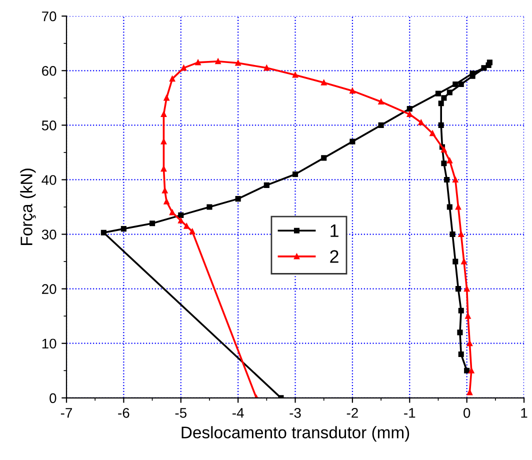 The width and height of the screenshot is (532, 460). What do you see at coordinates (410, 413) in the screenshot?
I see `x-tick-label: -1` at bounding box center [410, 413].